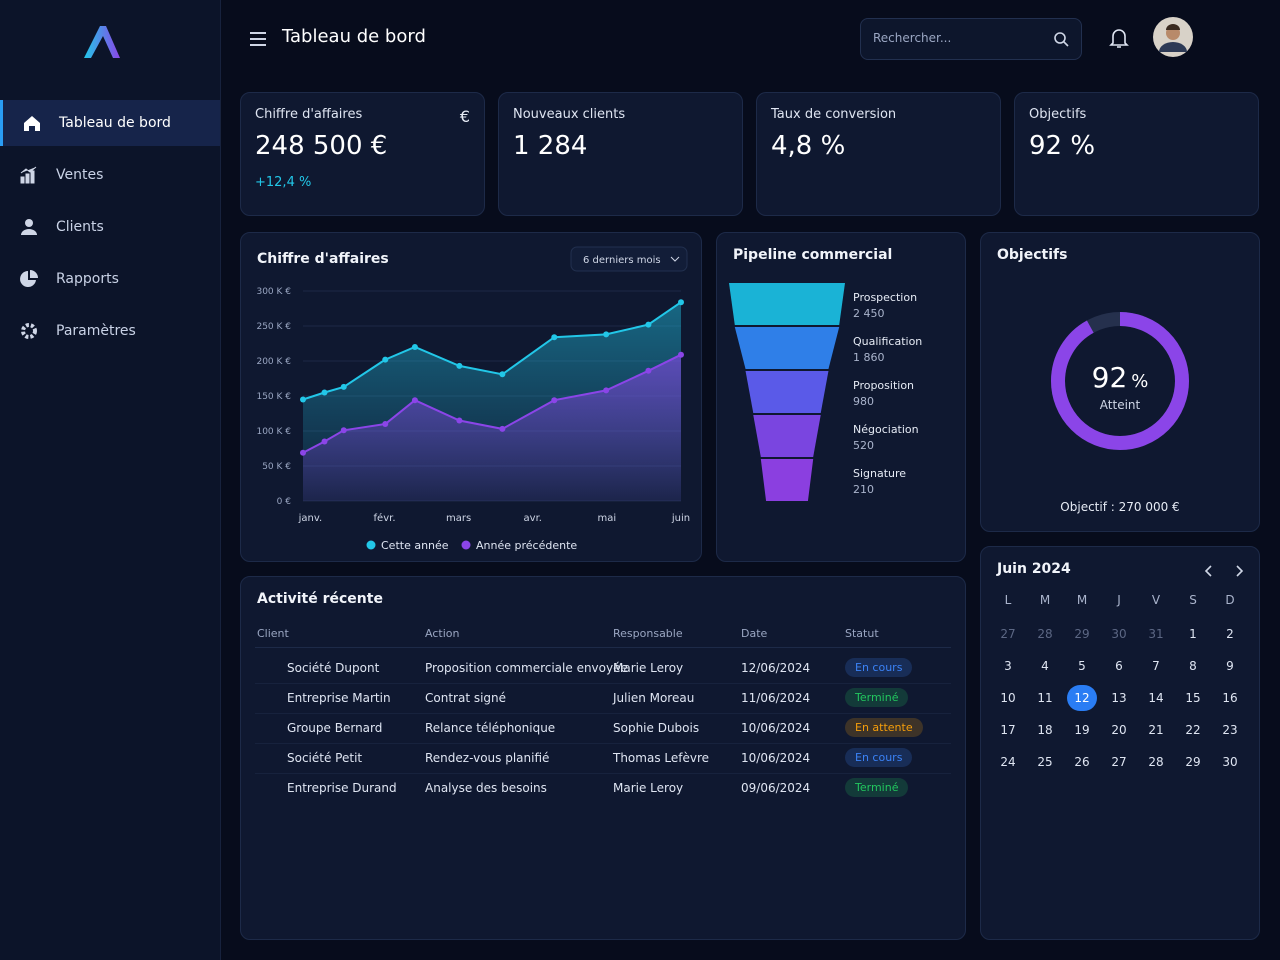  I want to click on nav-item: Tableau de bord, so click(110, 123).